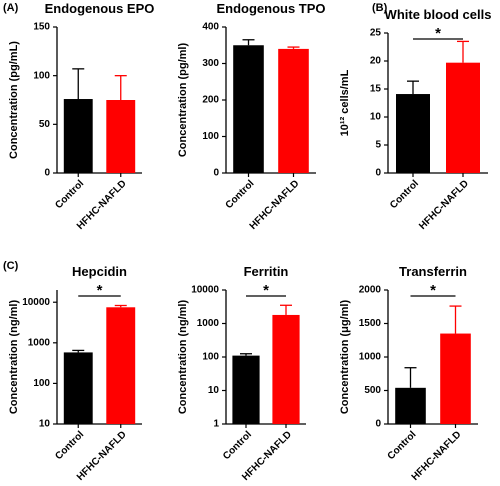 The width and height of the screenshot is (500, 486). I want to click on y-axis-label: Concentration (pg/ml), so click(183, 100).